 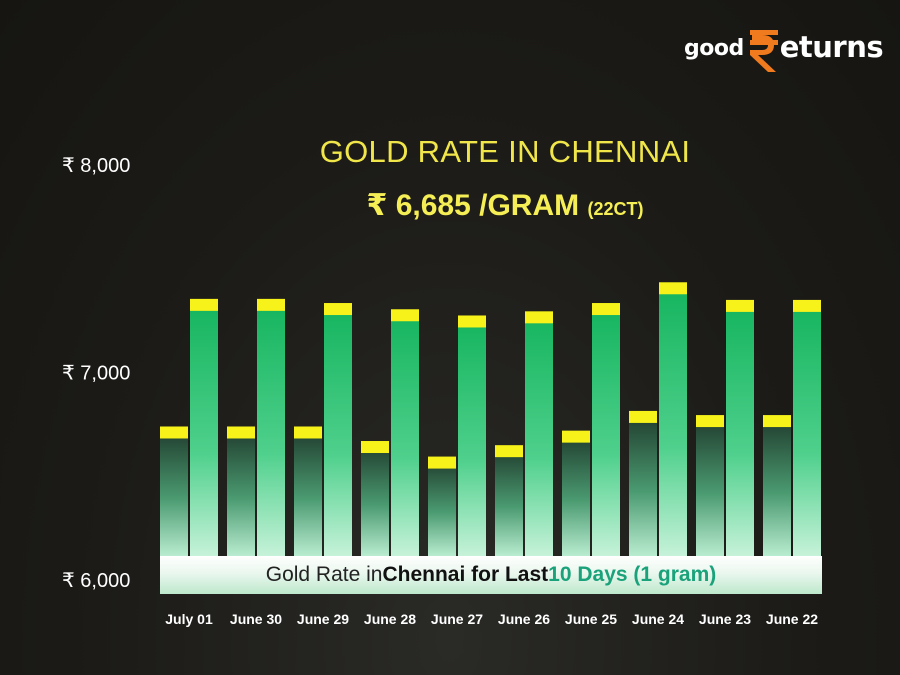 I want to click on banner-text-1: Gold Rate in, so click(x=324, y=574).